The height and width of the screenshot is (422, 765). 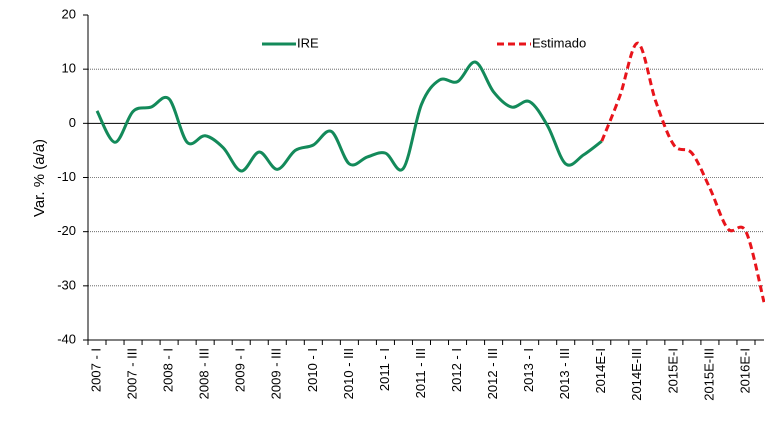 I want to click on x-tick-label: 2008 - III, so click(x=204, y=373).